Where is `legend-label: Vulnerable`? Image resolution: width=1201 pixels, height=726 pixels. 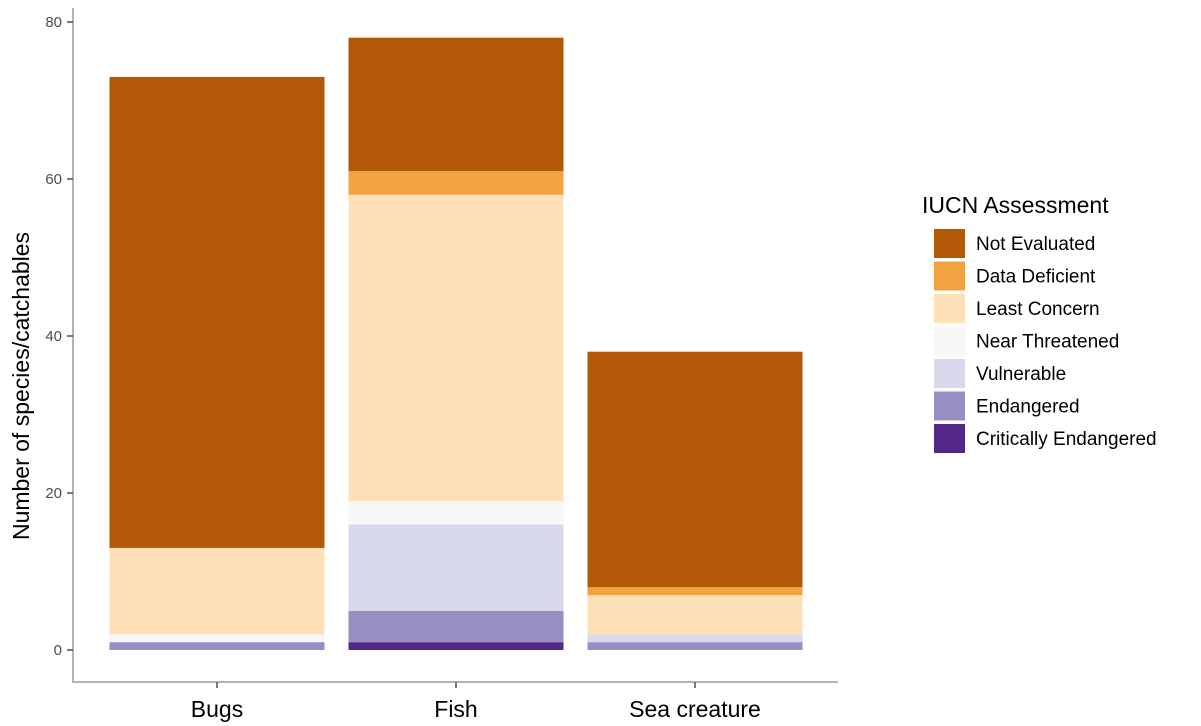
legend-label: Vulnerable is located at coordinates (1021, 374).